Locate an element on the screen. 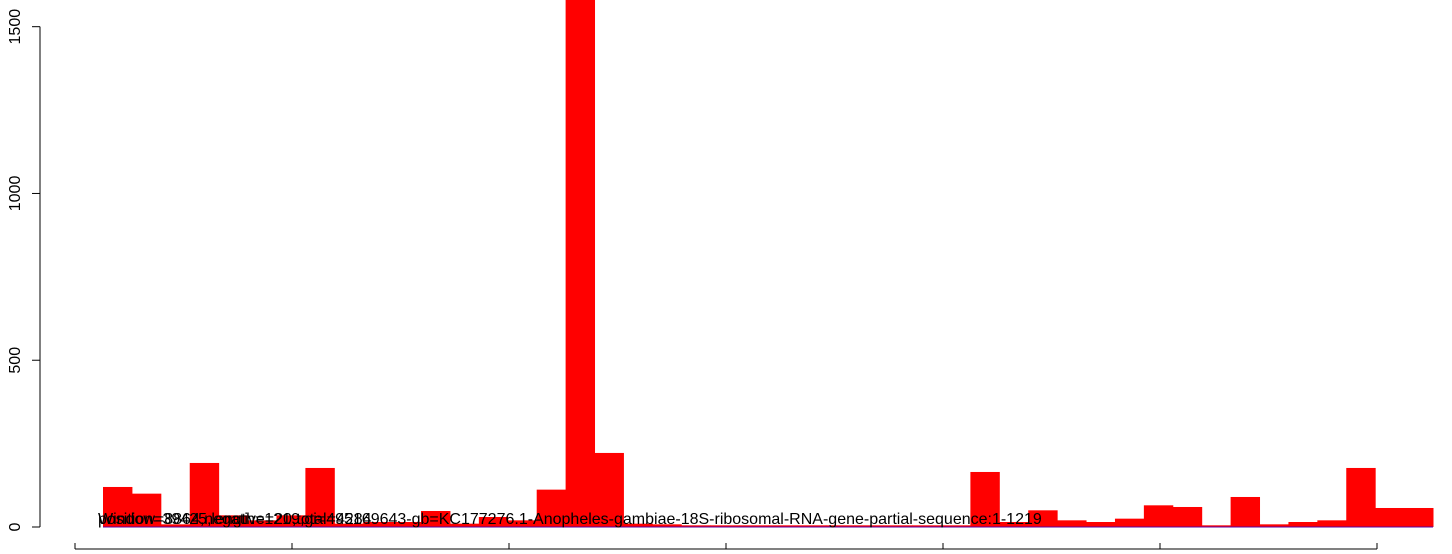 The image size is (1452, 554). y-tick-label: 1000 is located at coordinates (15, 194).